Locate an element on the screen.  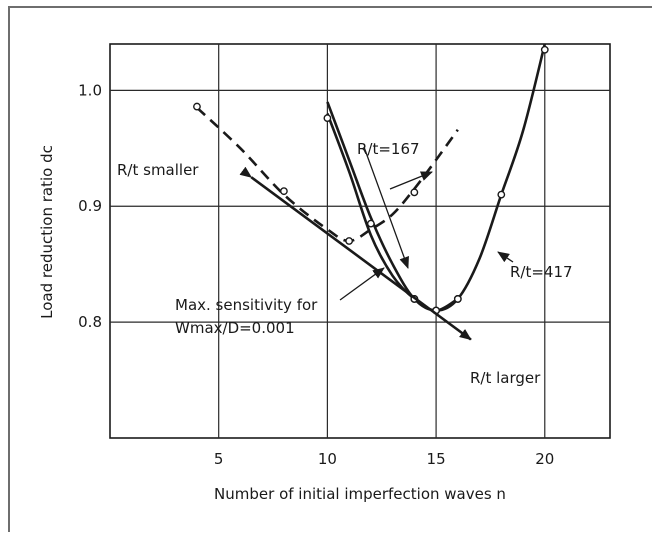
x-tick-15: 15 is located at coordinates (436, 459).